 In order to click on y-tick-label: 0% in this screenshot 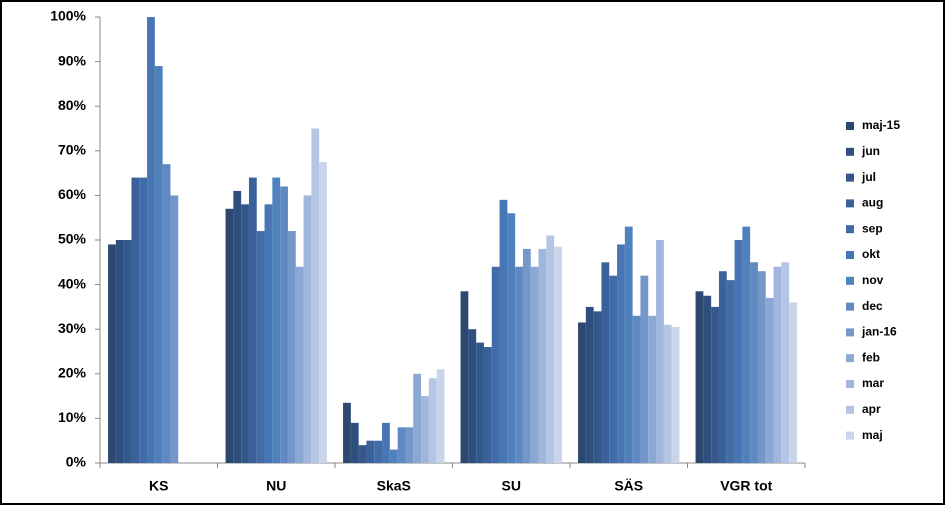, I will do `click(76, 462)`.